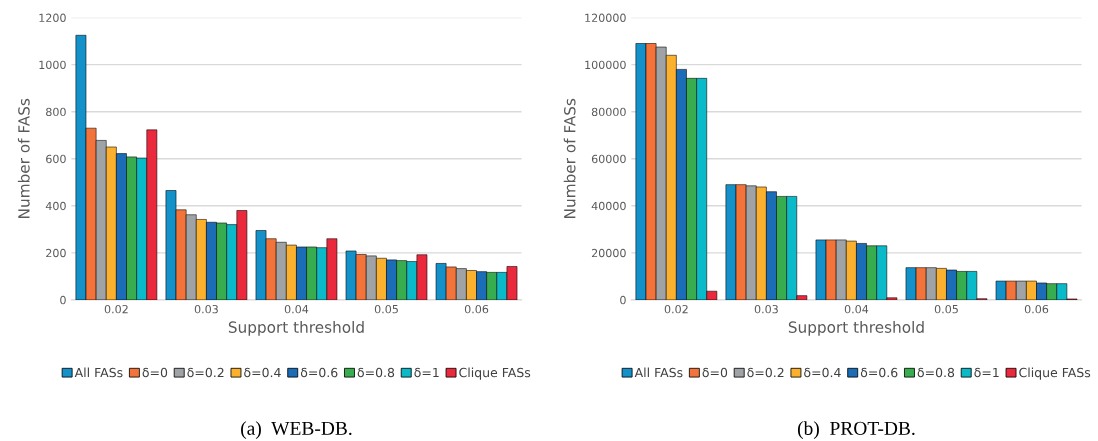 Image resolution: width=1098 pixels, height=441 pixels. What do you see at coordinates (296, 430) in the screenshot?
I see `text: (a) WEB-DB.` at bounding box center [296, 430].